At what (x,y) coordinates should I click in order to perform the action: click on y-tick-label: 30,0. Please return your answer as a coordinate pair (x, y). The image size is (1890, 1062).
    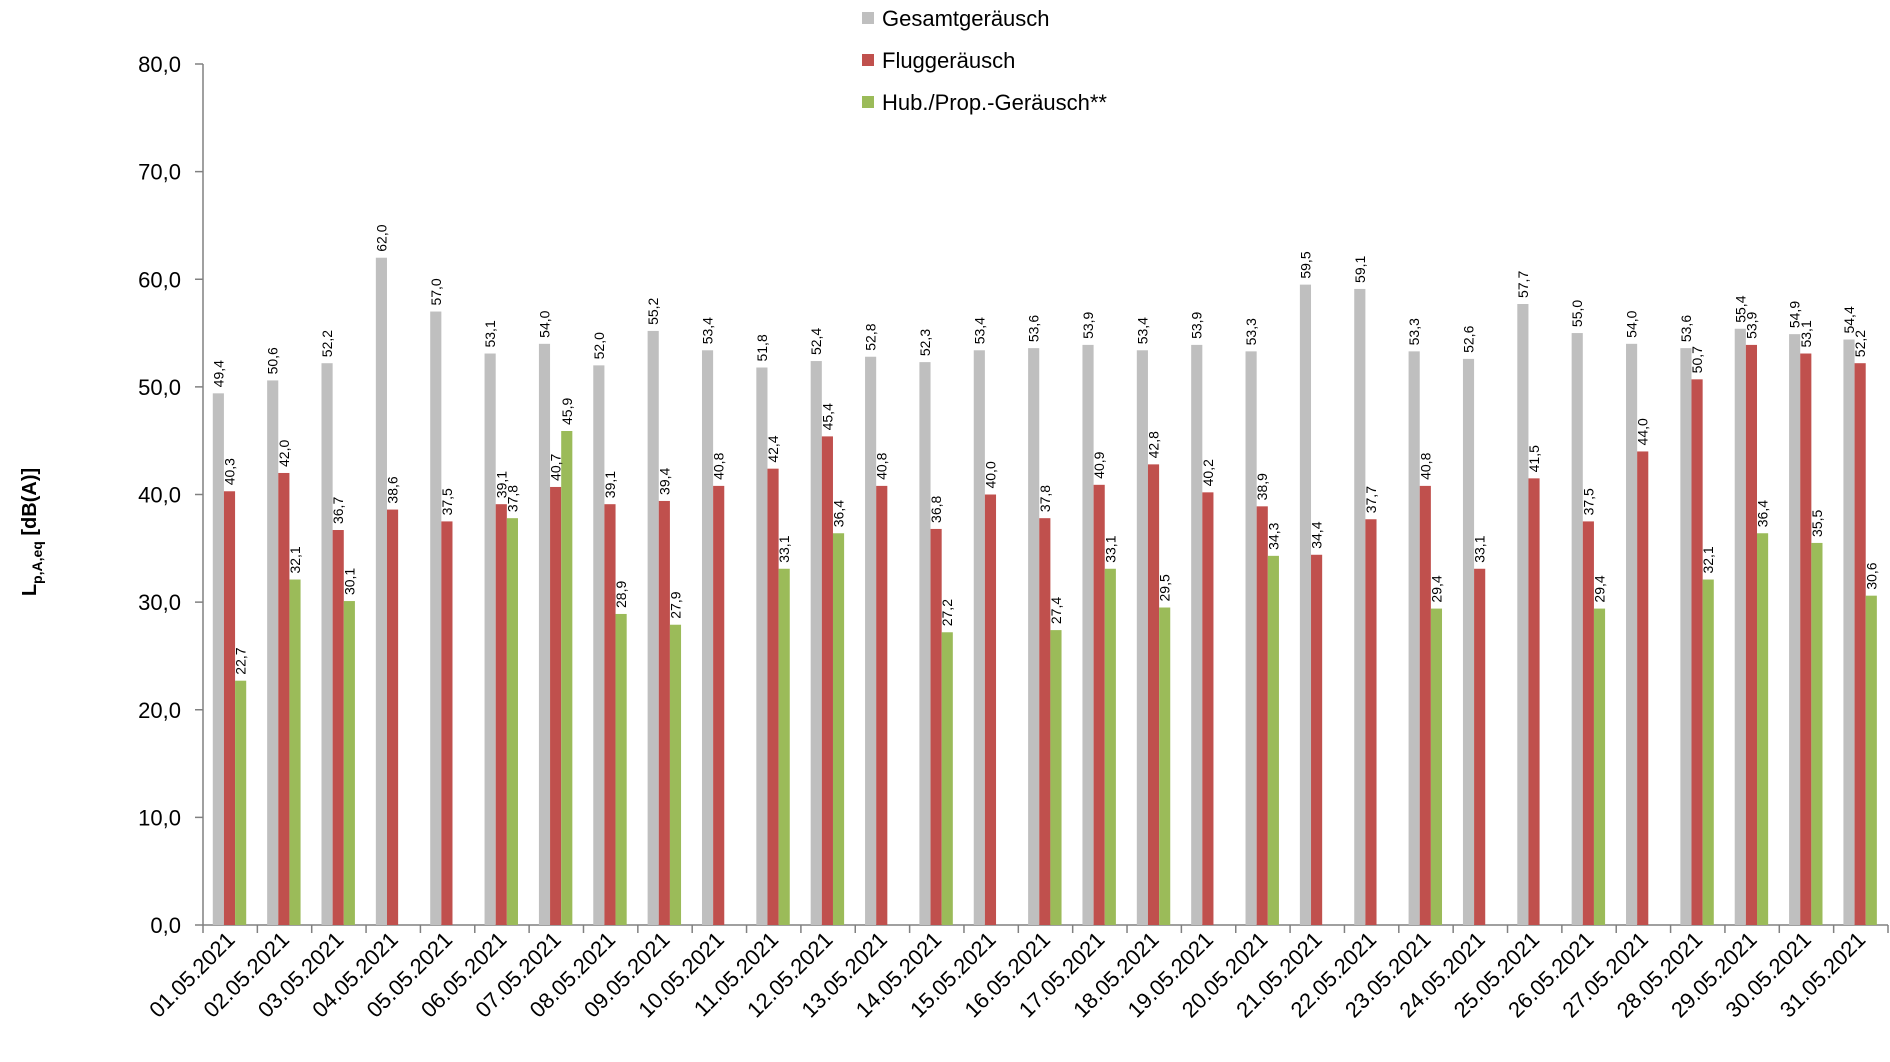
    Looking at the image, I should click on (159, 602).